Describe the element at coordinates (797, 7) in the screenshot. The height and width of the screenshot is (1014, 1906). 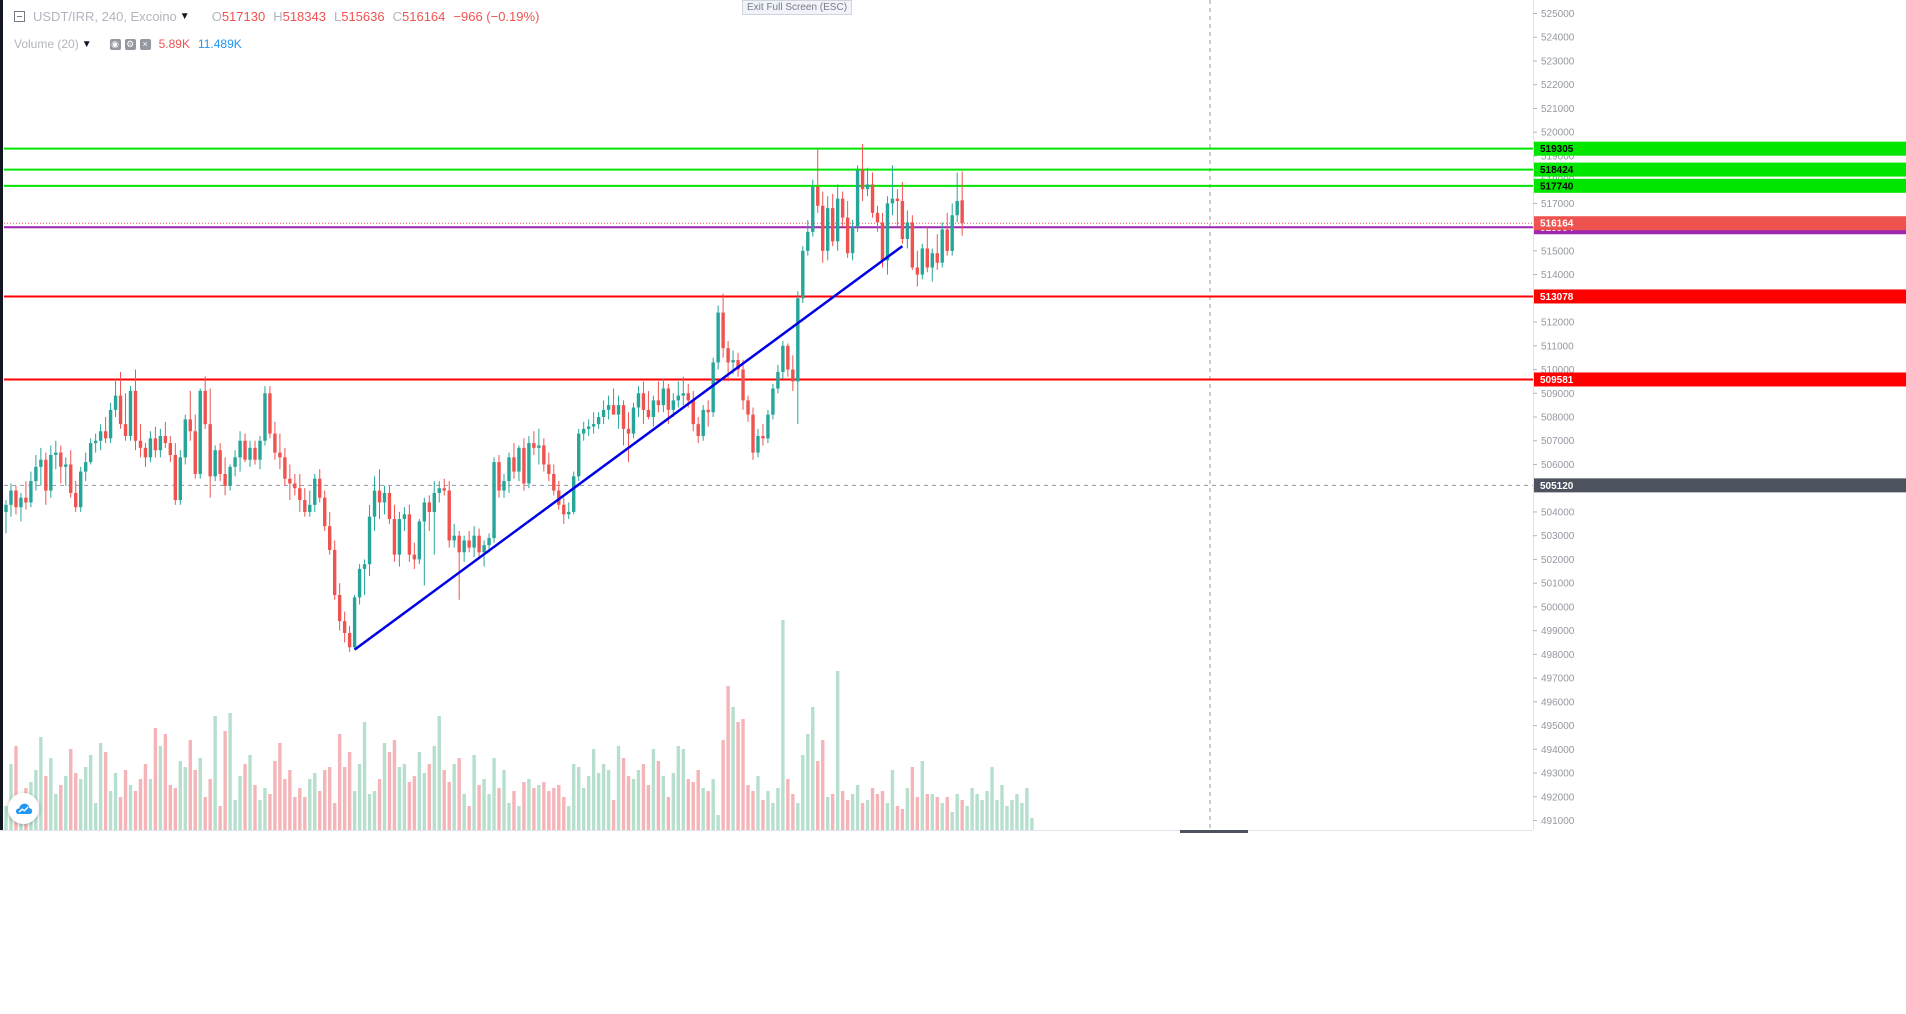
I see `exit-fullscreen-button: Exit Full Screen (ESC)` at that location.